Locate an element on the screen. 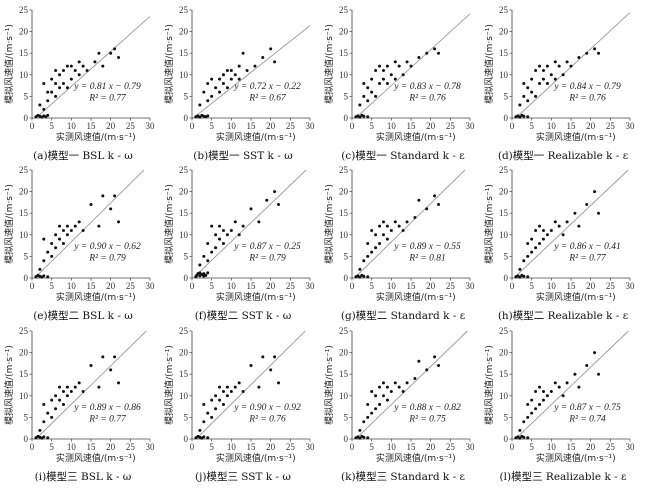  fit-equation: y = 0.88 x − 0.82 is located at coordinates (427, 408).